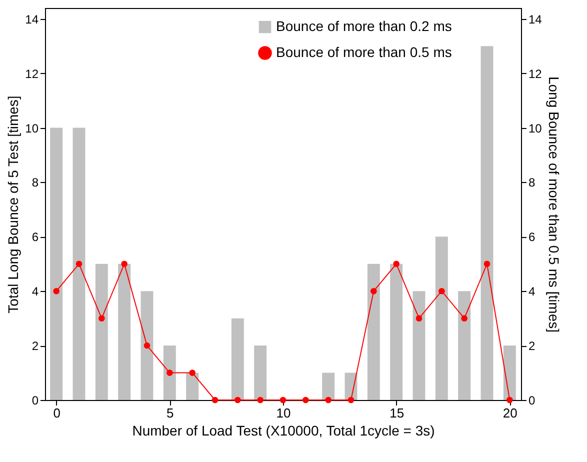  What do you see at coordinates (35, 291) in the screenshot?
I see `y-tick-label: 4` at bounding box center [35, 291].